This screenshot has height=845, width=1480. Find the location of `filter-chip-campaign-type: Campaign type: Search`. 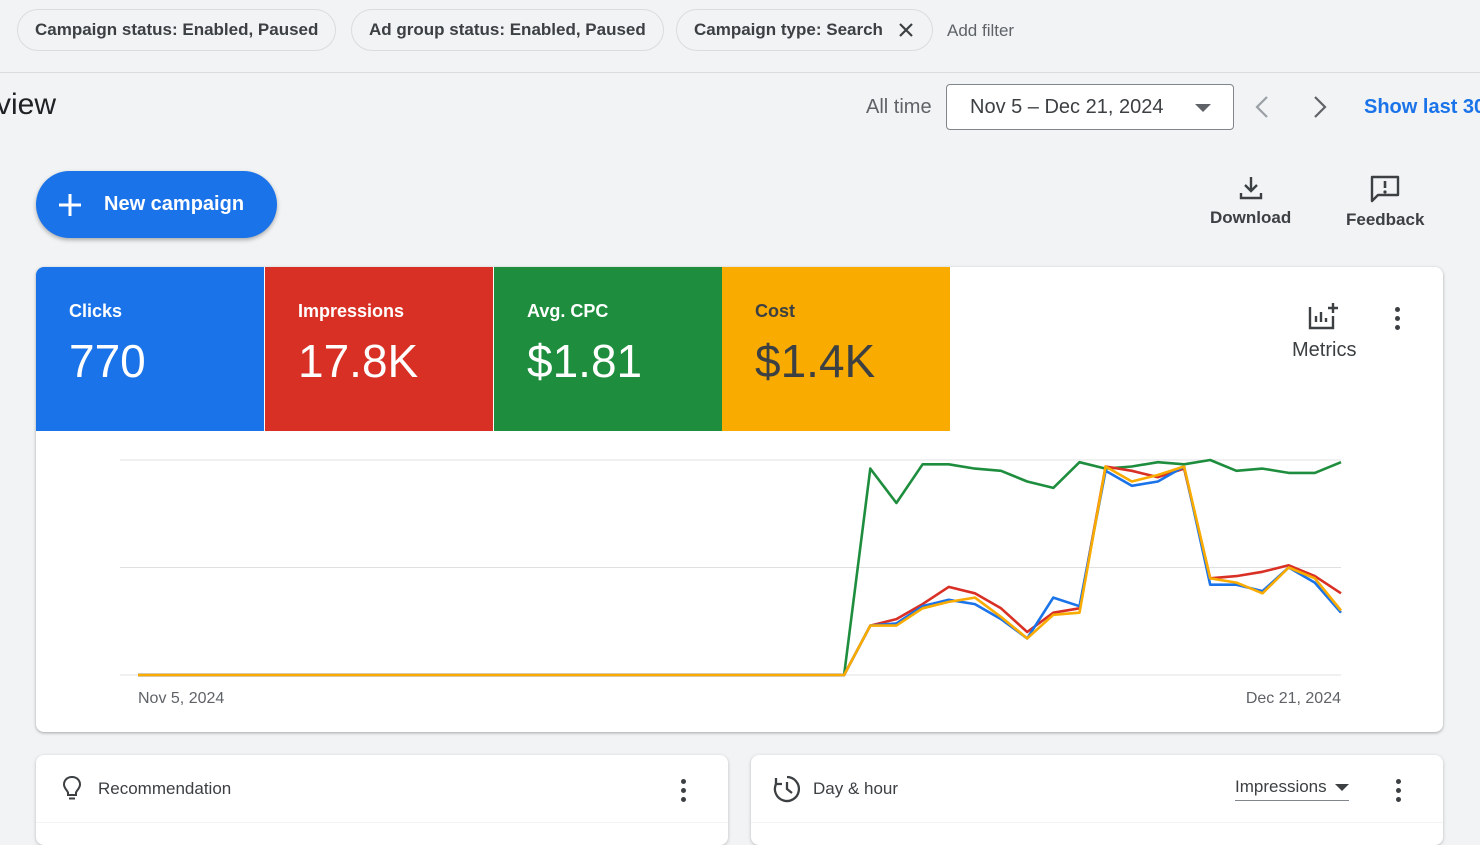

filter-chip-campaign-type: Campaign type: Search is located at coordinates (804, 30).